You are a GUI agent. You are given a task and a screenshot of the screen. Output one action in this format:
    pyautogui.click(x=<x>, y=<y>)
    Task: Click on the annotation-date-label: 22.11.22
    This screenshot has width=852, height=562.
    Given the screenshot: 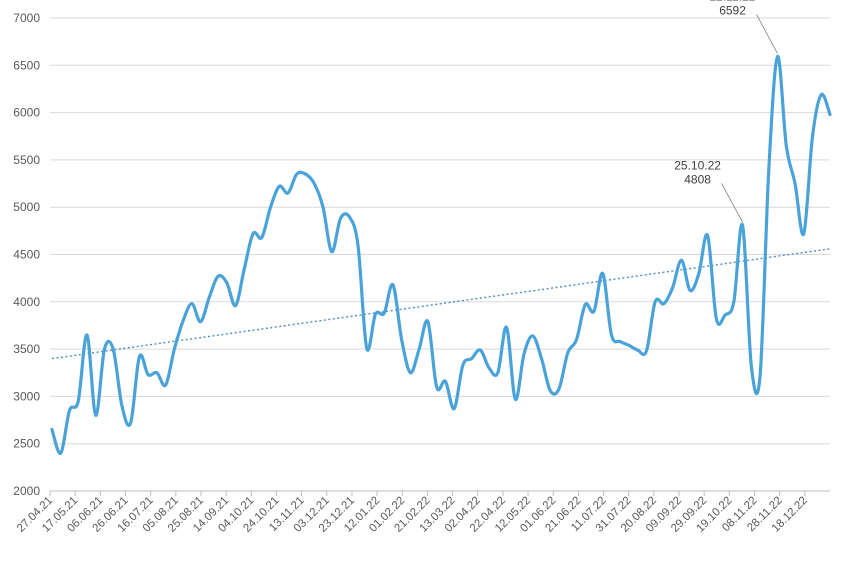 What is the action you would take?
    pyautogui.click(x=733, y=2)
    